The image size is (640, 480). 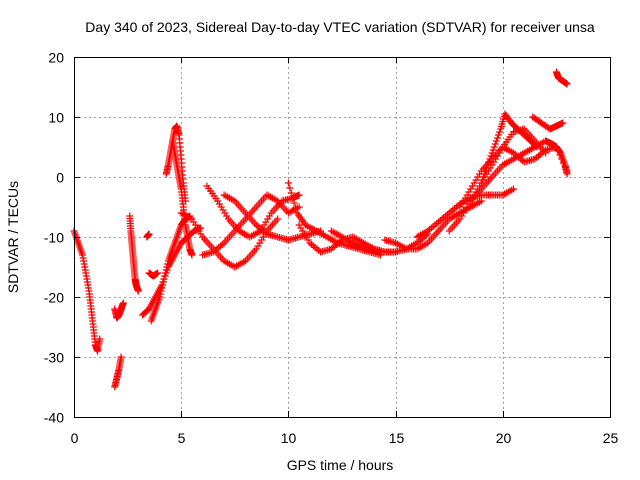 What do you see at coordinates (60, 178) in the screenshot?
I see `y-tick-label: 0` at bounding box center [60, 178].